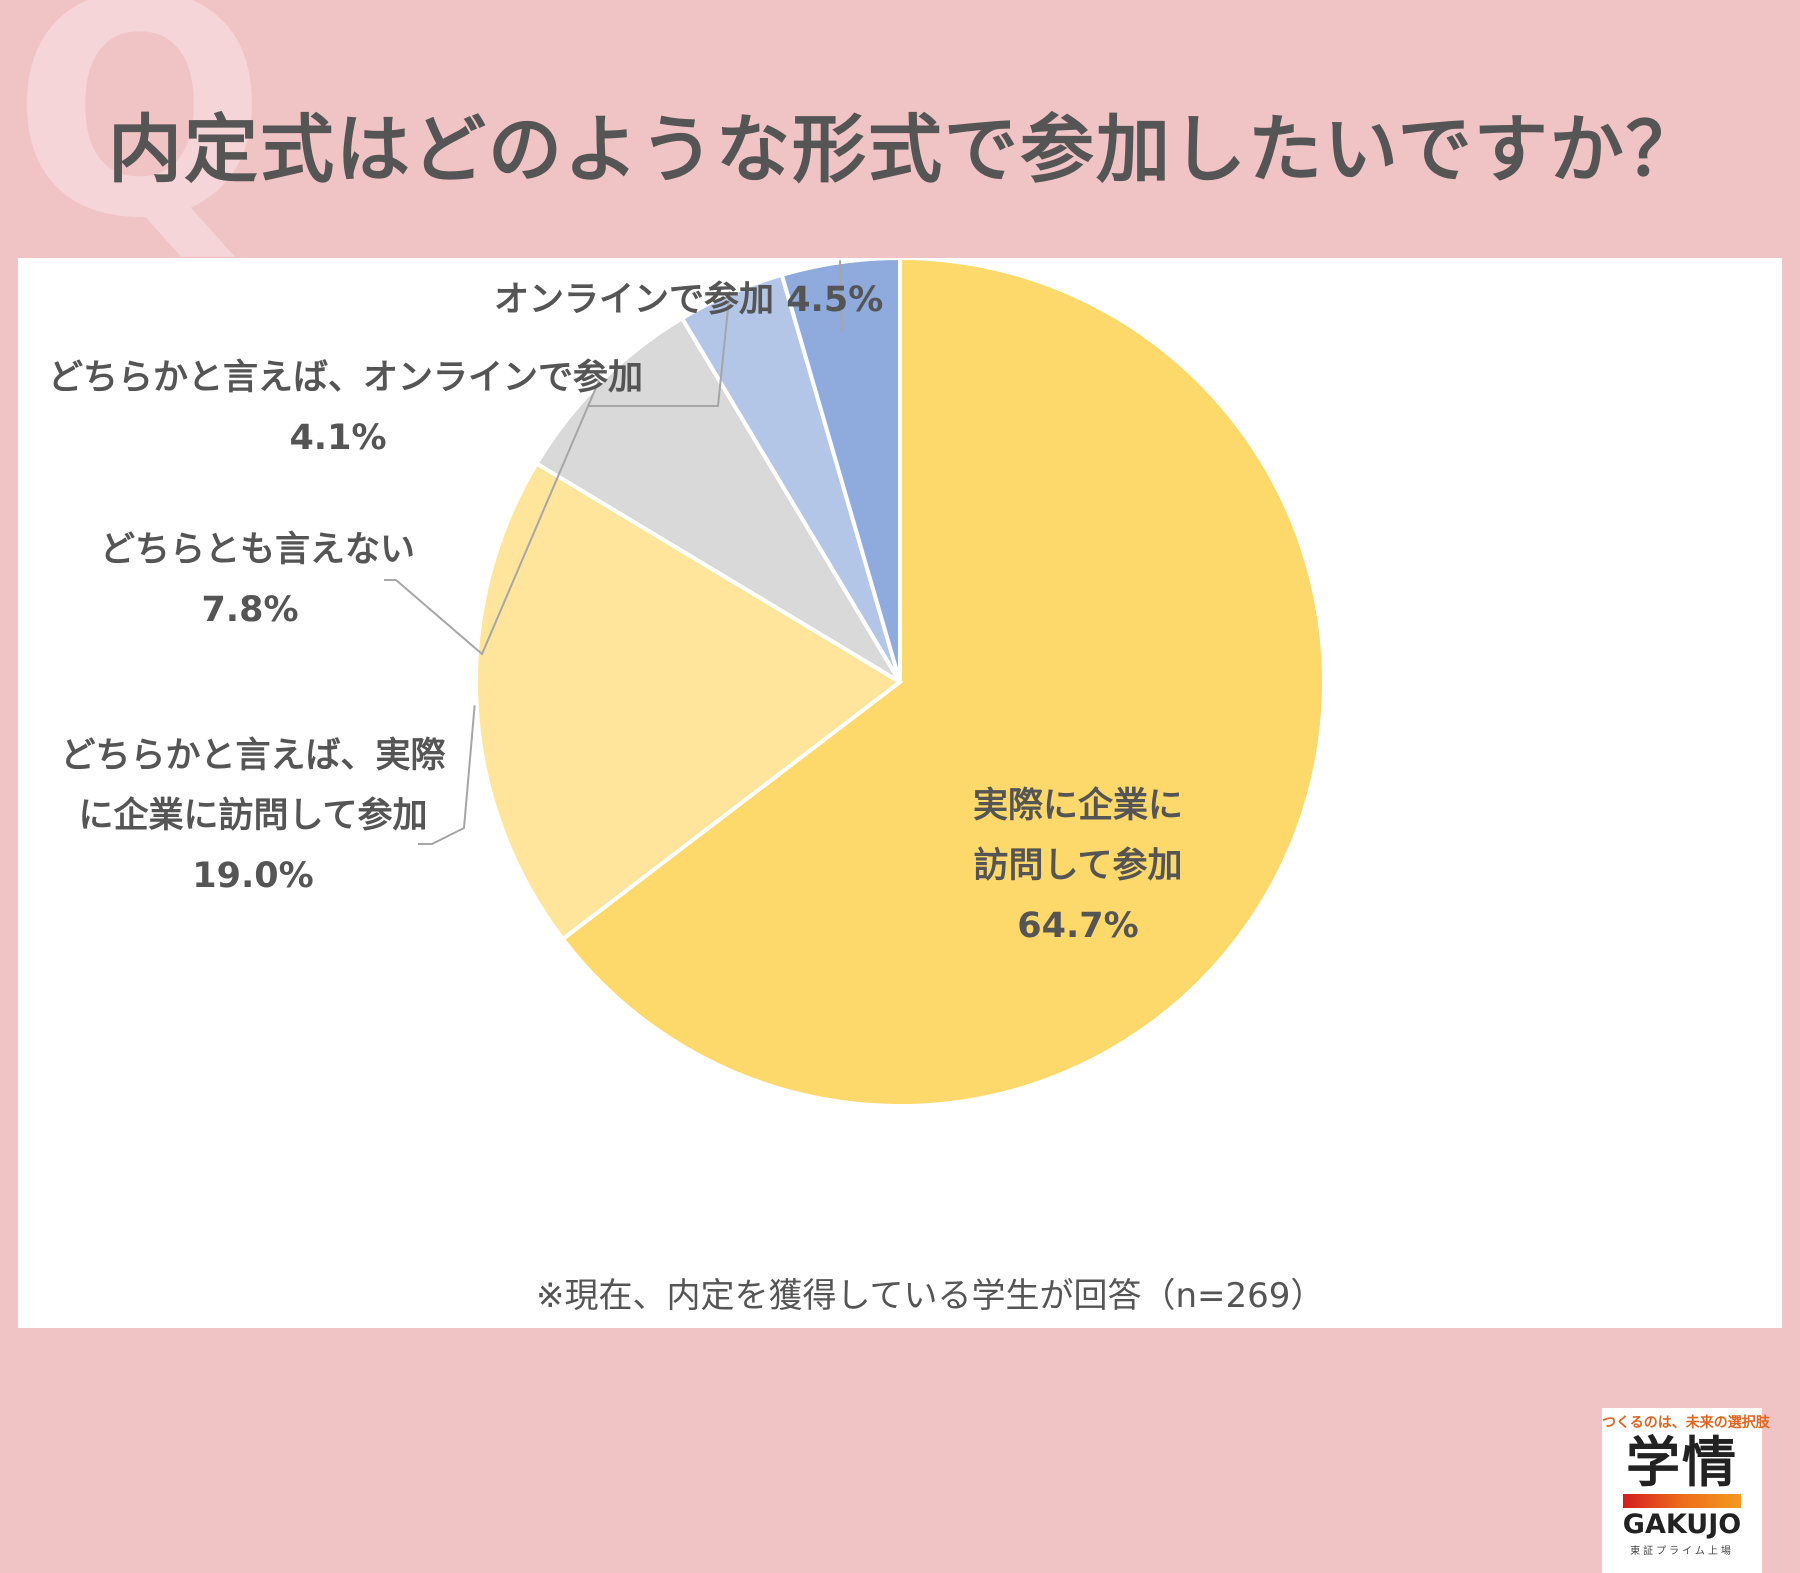  What do you see at coordinates (659, 349) in the screenshot?
I see `leader-line-rather-online` at bounding box center [659, 349].